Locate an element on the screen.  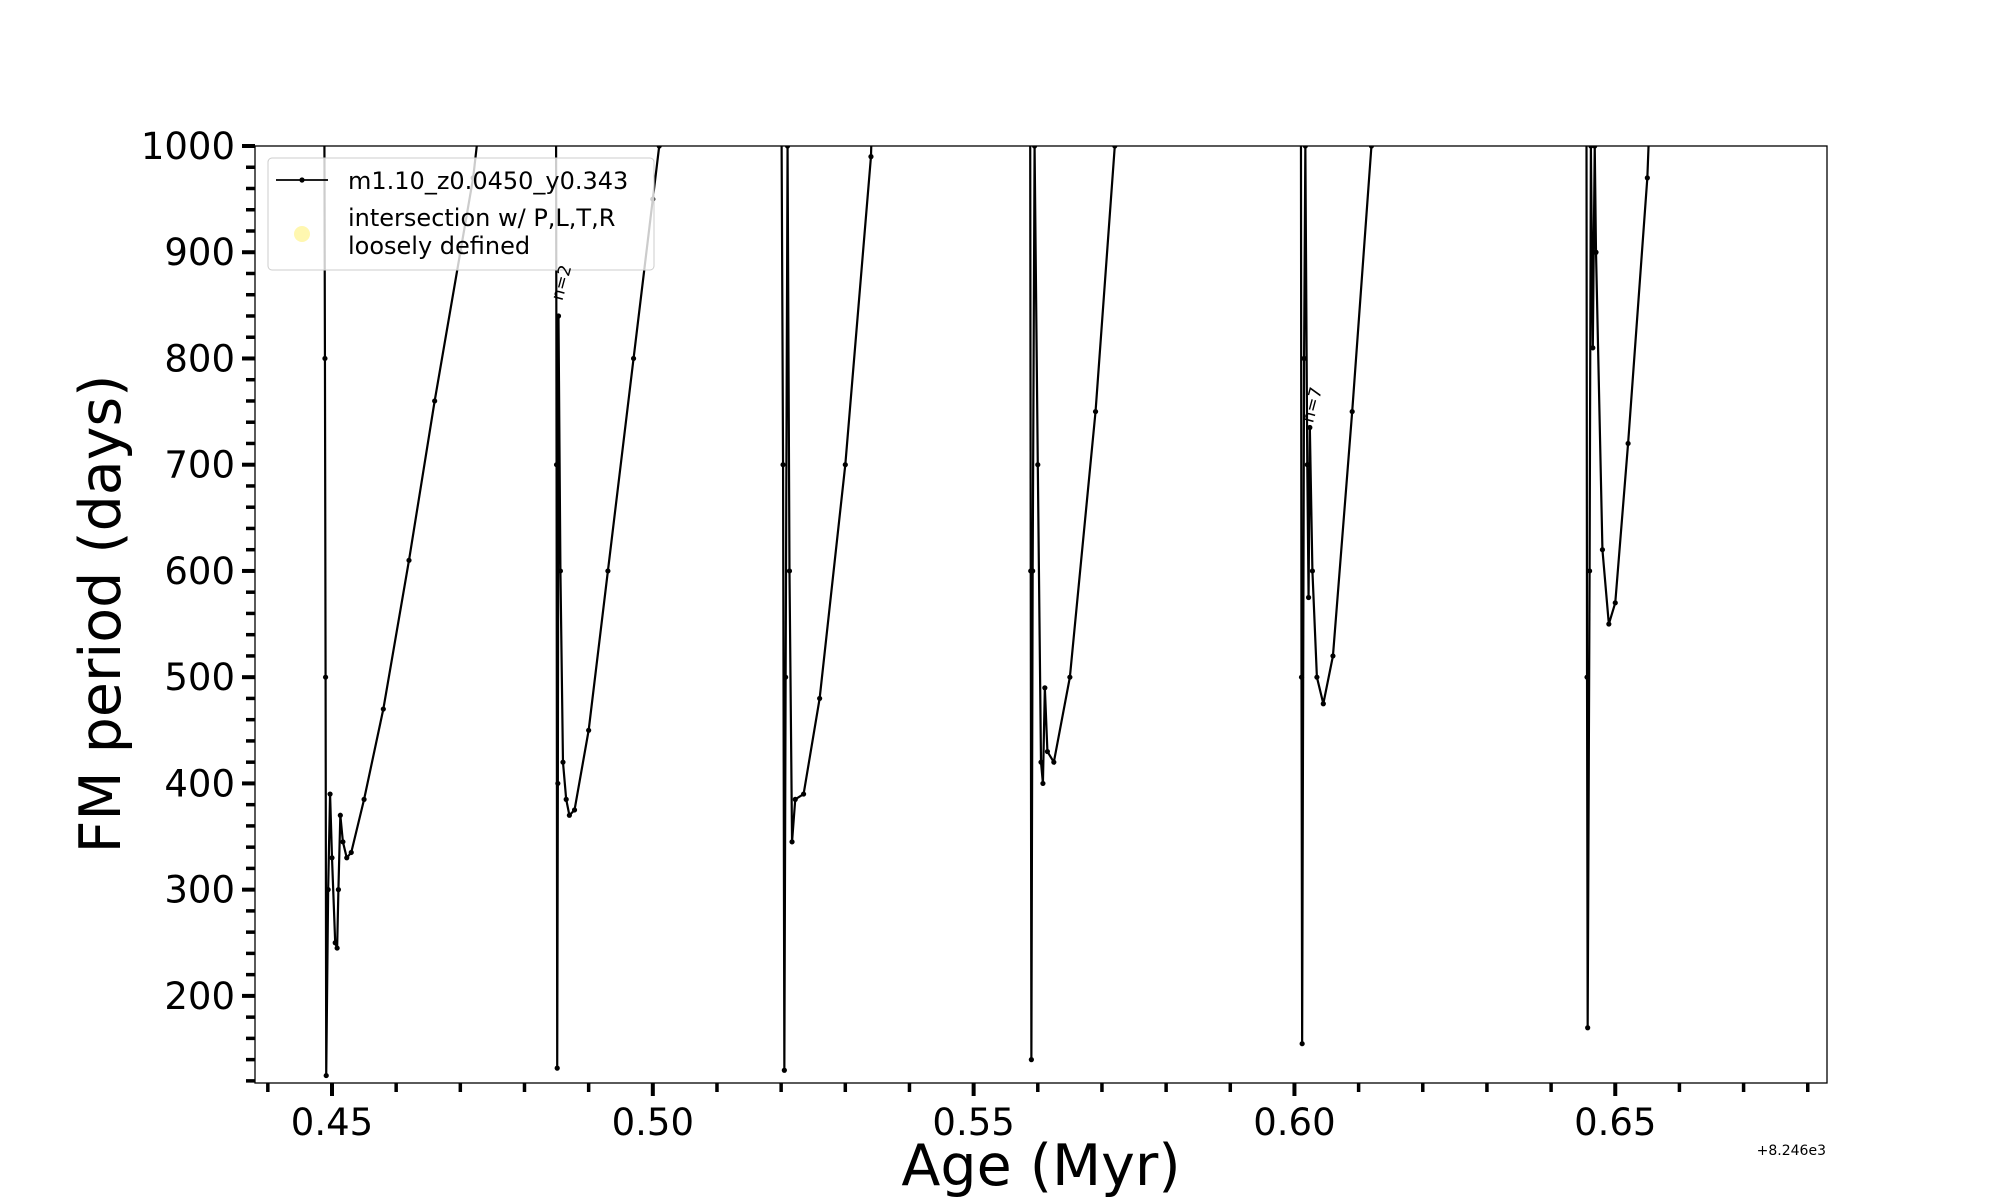
y-tick-label: 600 is located at coordinates (199, 571).